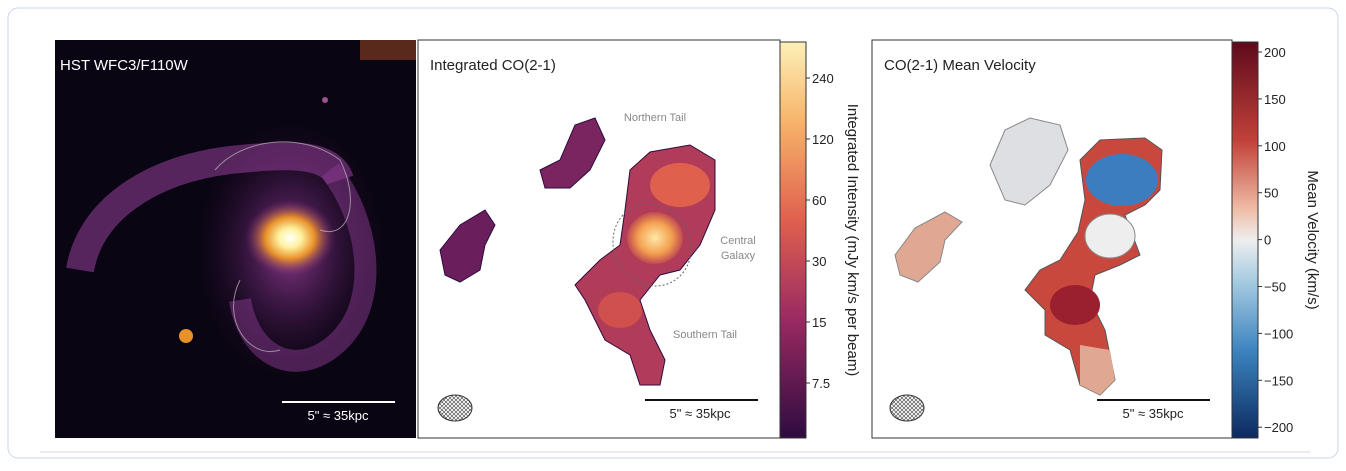 The image size is (1346, 471). Describe the element at coordinates (819, 261) in the screenshot. I see `colorbar-tick-label: 30` at that location.